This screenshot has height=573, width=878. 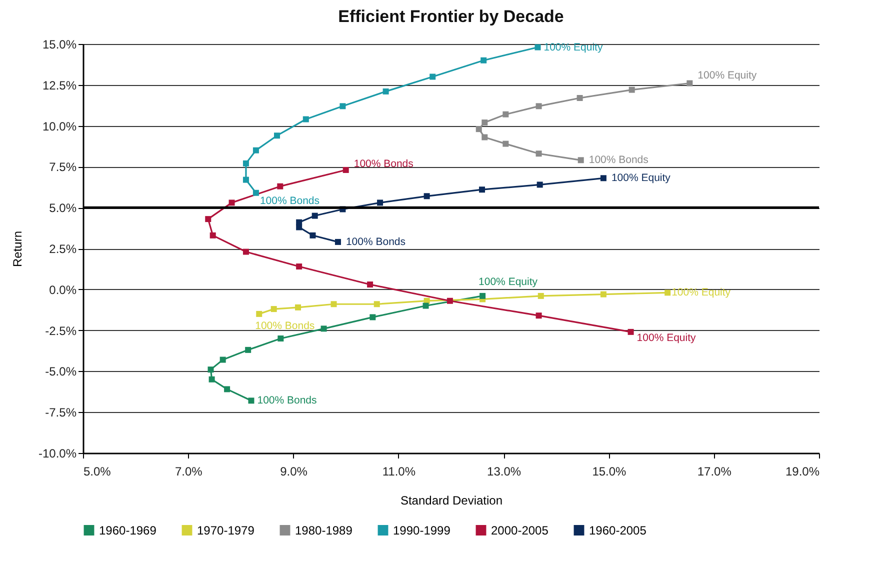 I want to click on y-tick-label: -10.0%, so click(x=57, y=453).